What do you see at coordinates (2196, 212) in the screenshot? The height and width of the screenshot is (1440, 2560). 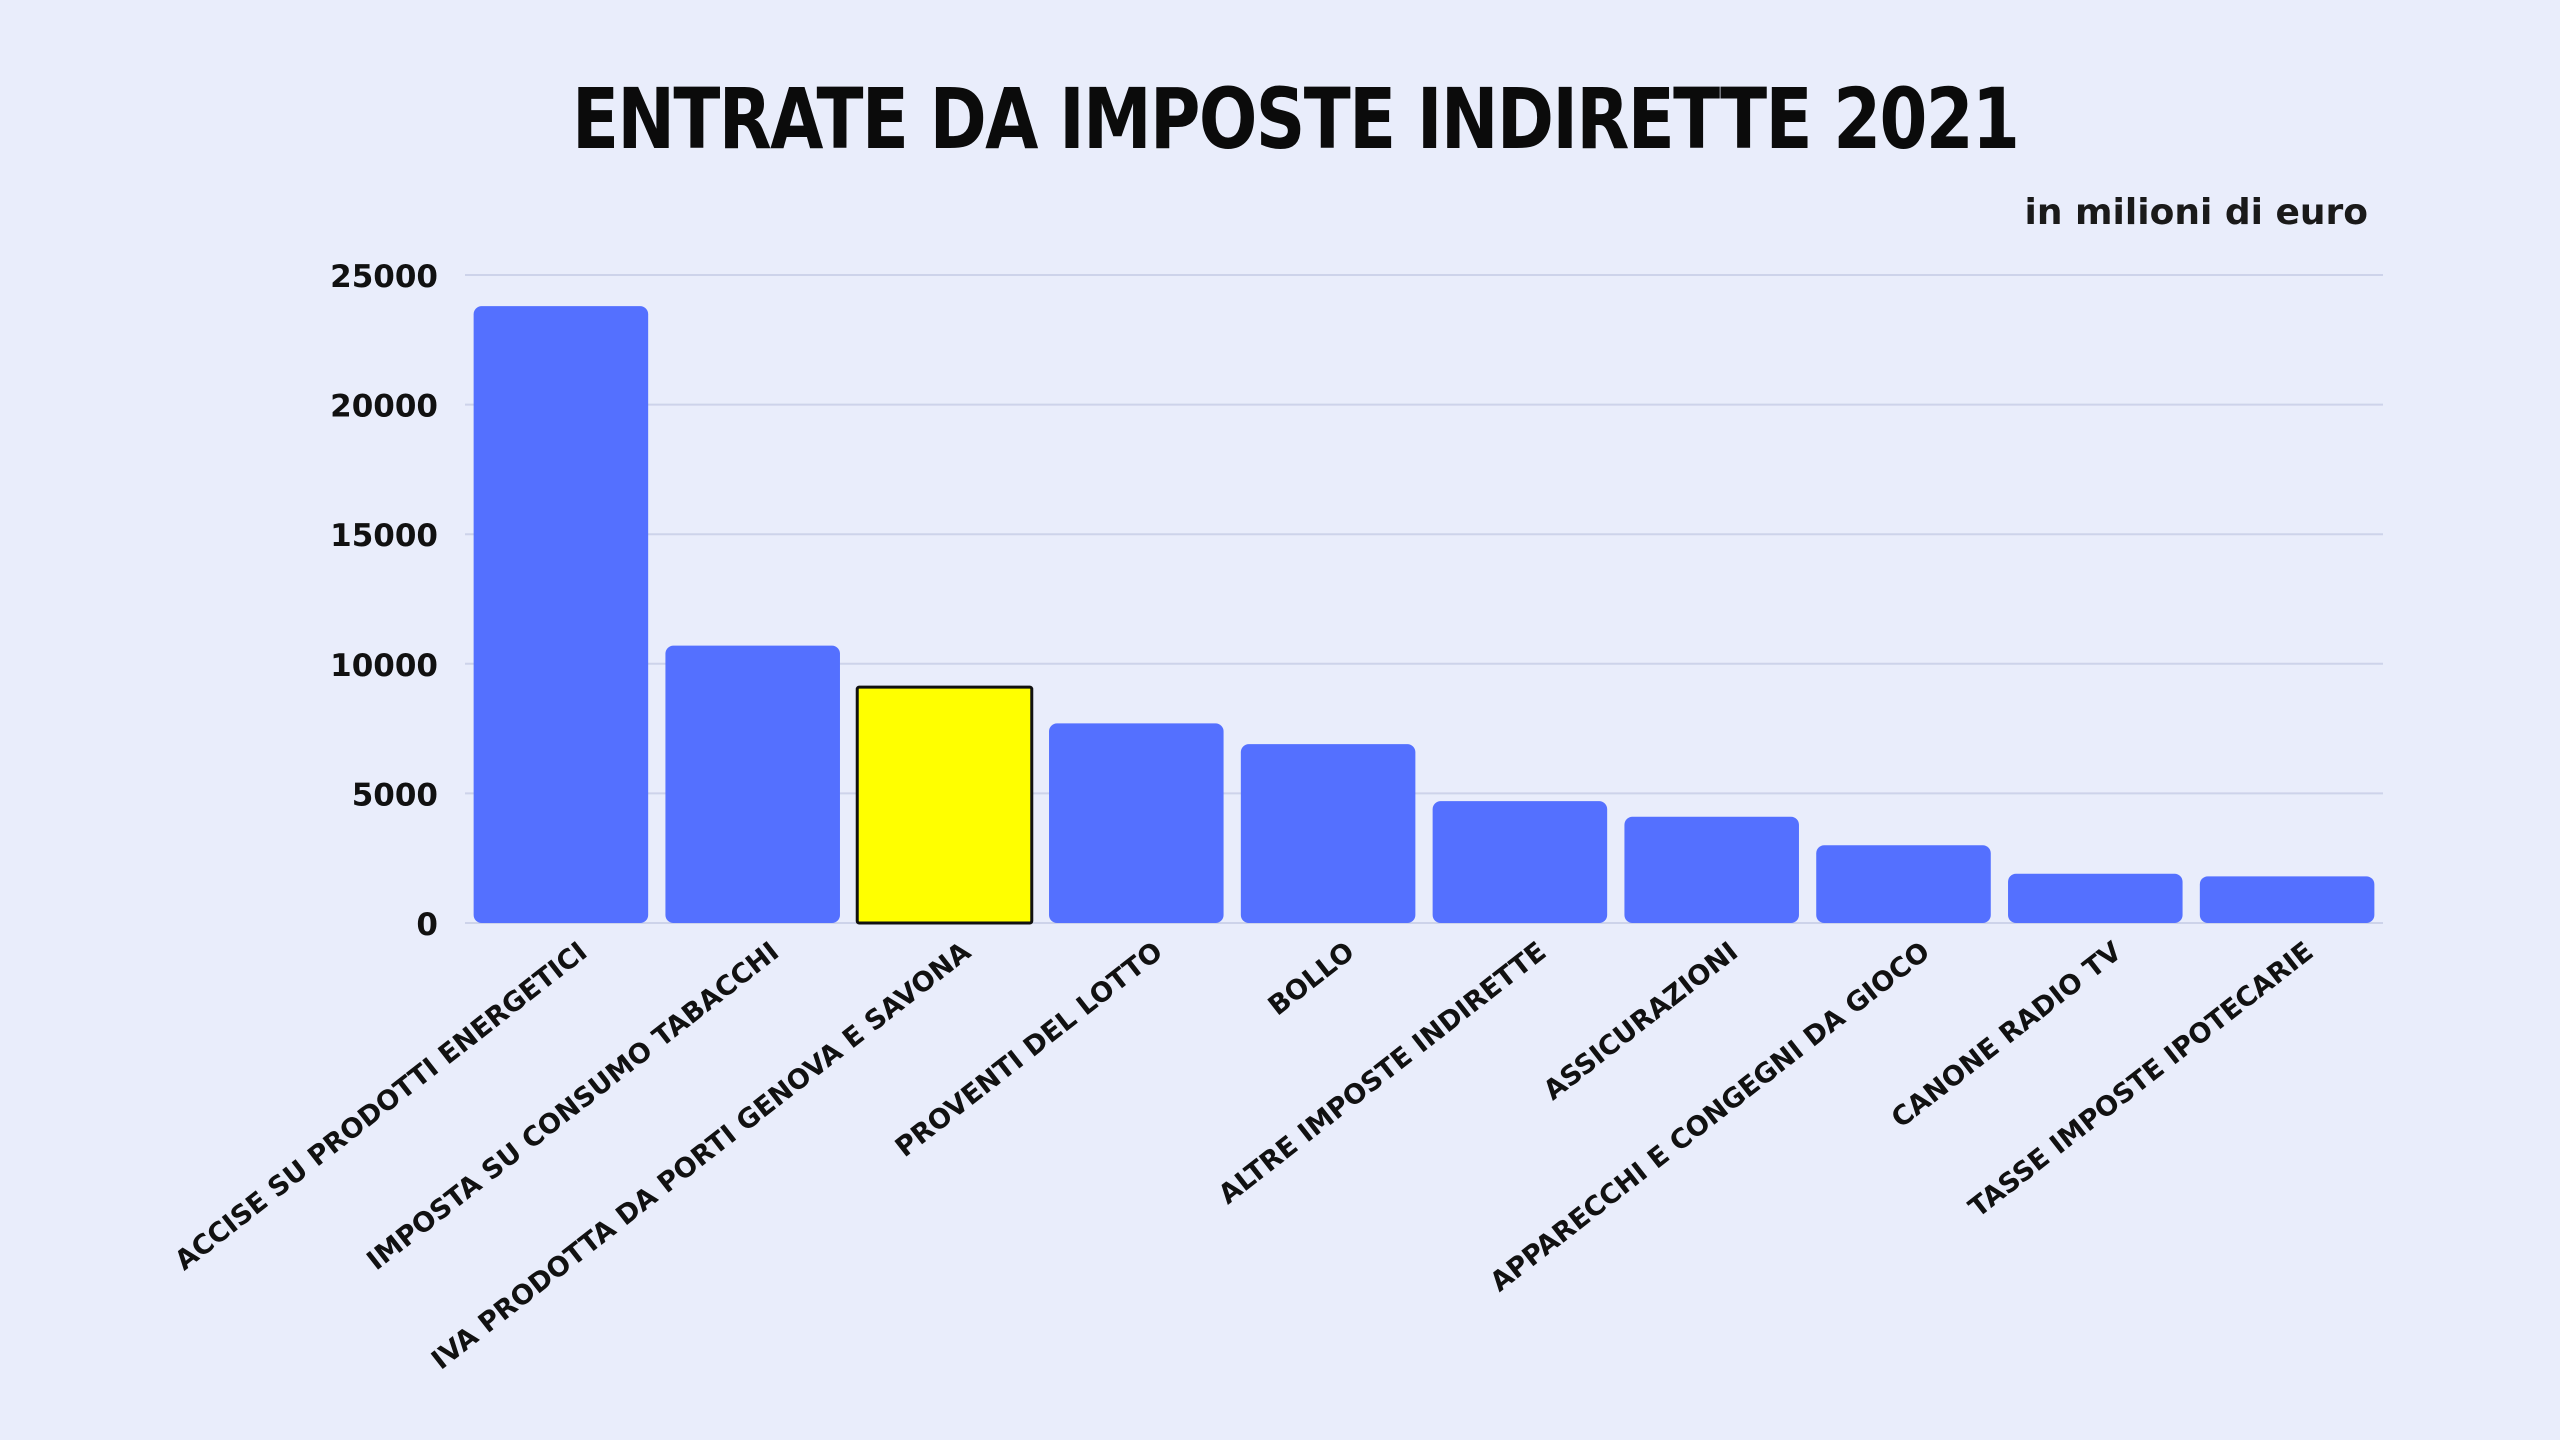 I see `unit-note: in milioni di euro` at bounding box center [2196, 212].